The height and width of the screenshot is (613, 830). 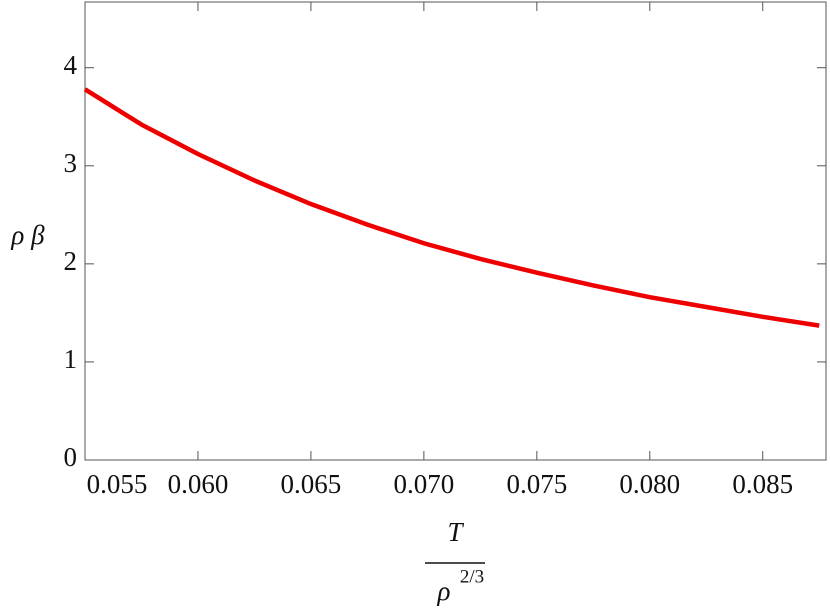 I want to click on y-tick-label: 1, so click(x=71, y=359).